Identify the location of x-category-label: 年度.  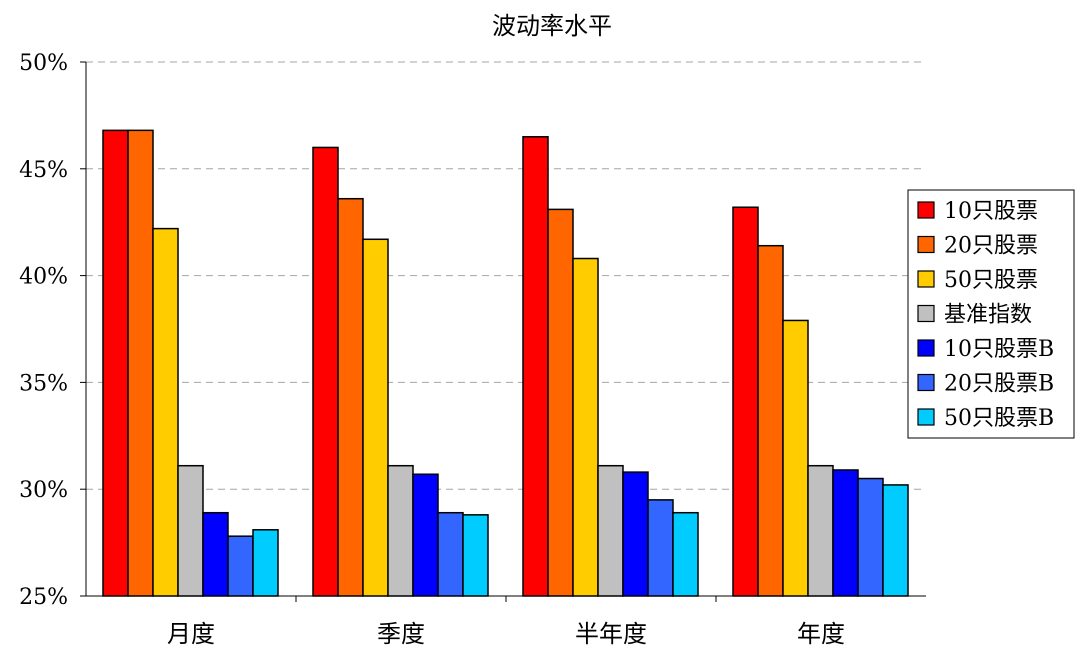
(821, 634).